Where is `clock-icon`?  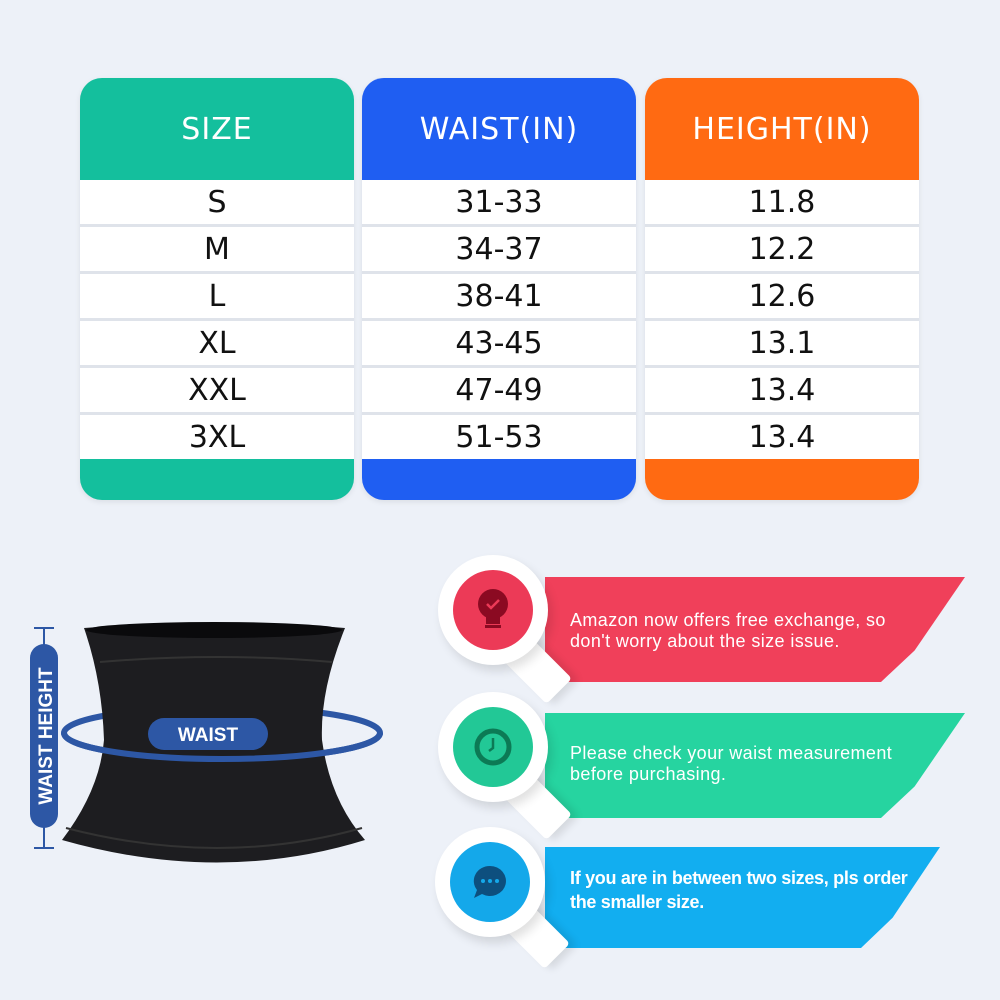 clock-icon is located at coordinates (493, 747).